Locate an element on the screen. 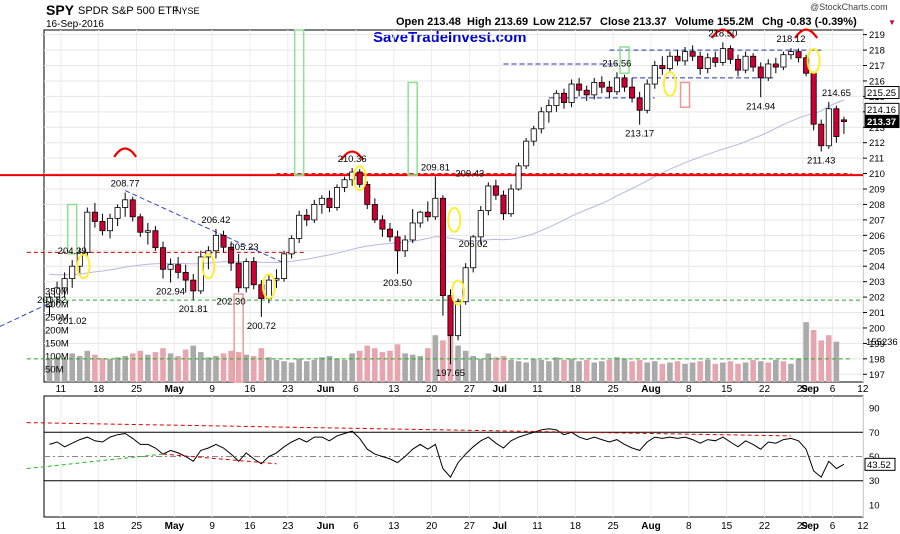  highlight-oval is located at coordinates (359, 178).